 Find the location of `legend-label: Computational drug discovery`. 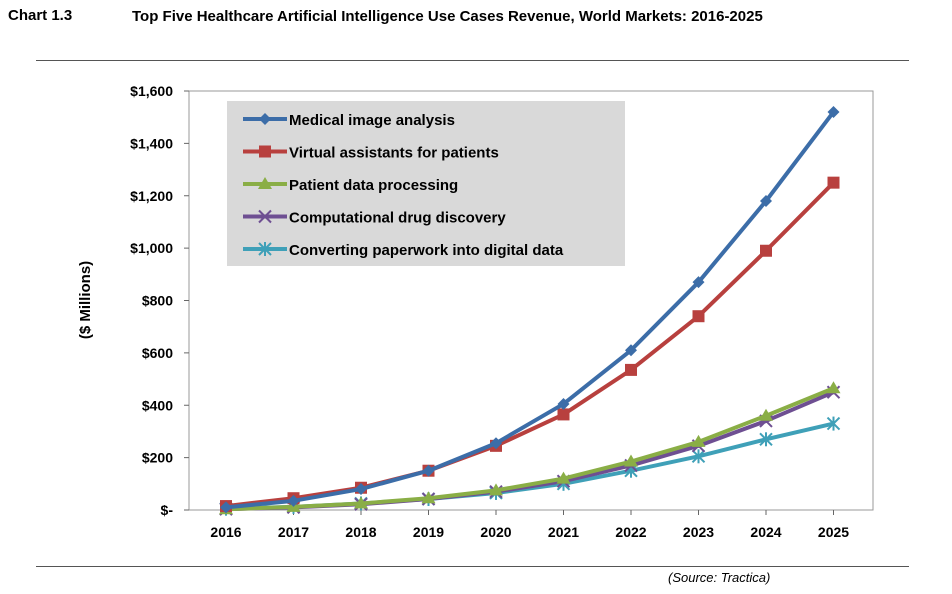

legend-label: Computational drug discovery is located at coordinates (397, 218).